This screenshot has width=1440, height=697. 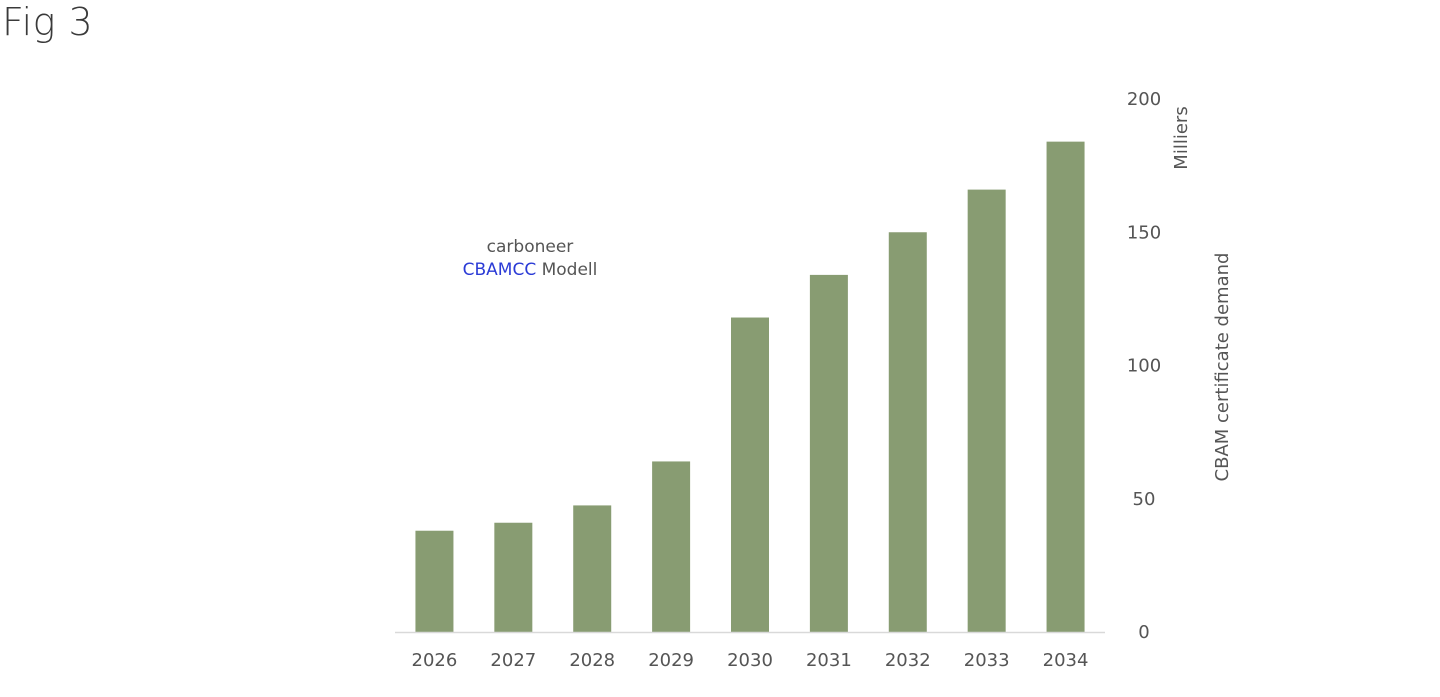 I want to click on y-axis-title: CBAM certificate demand, so click(x=1222, y=367).